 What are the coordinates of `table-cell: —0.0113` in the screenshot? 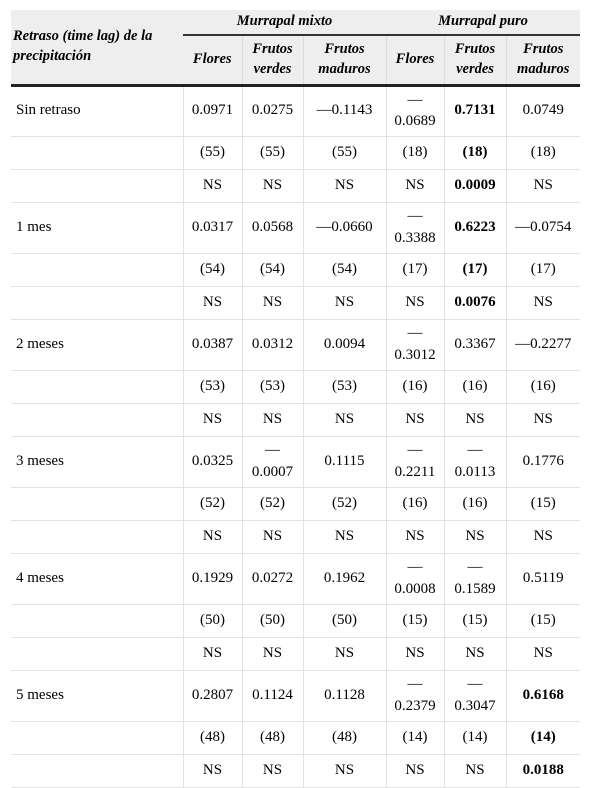 It's located at (475, 462).